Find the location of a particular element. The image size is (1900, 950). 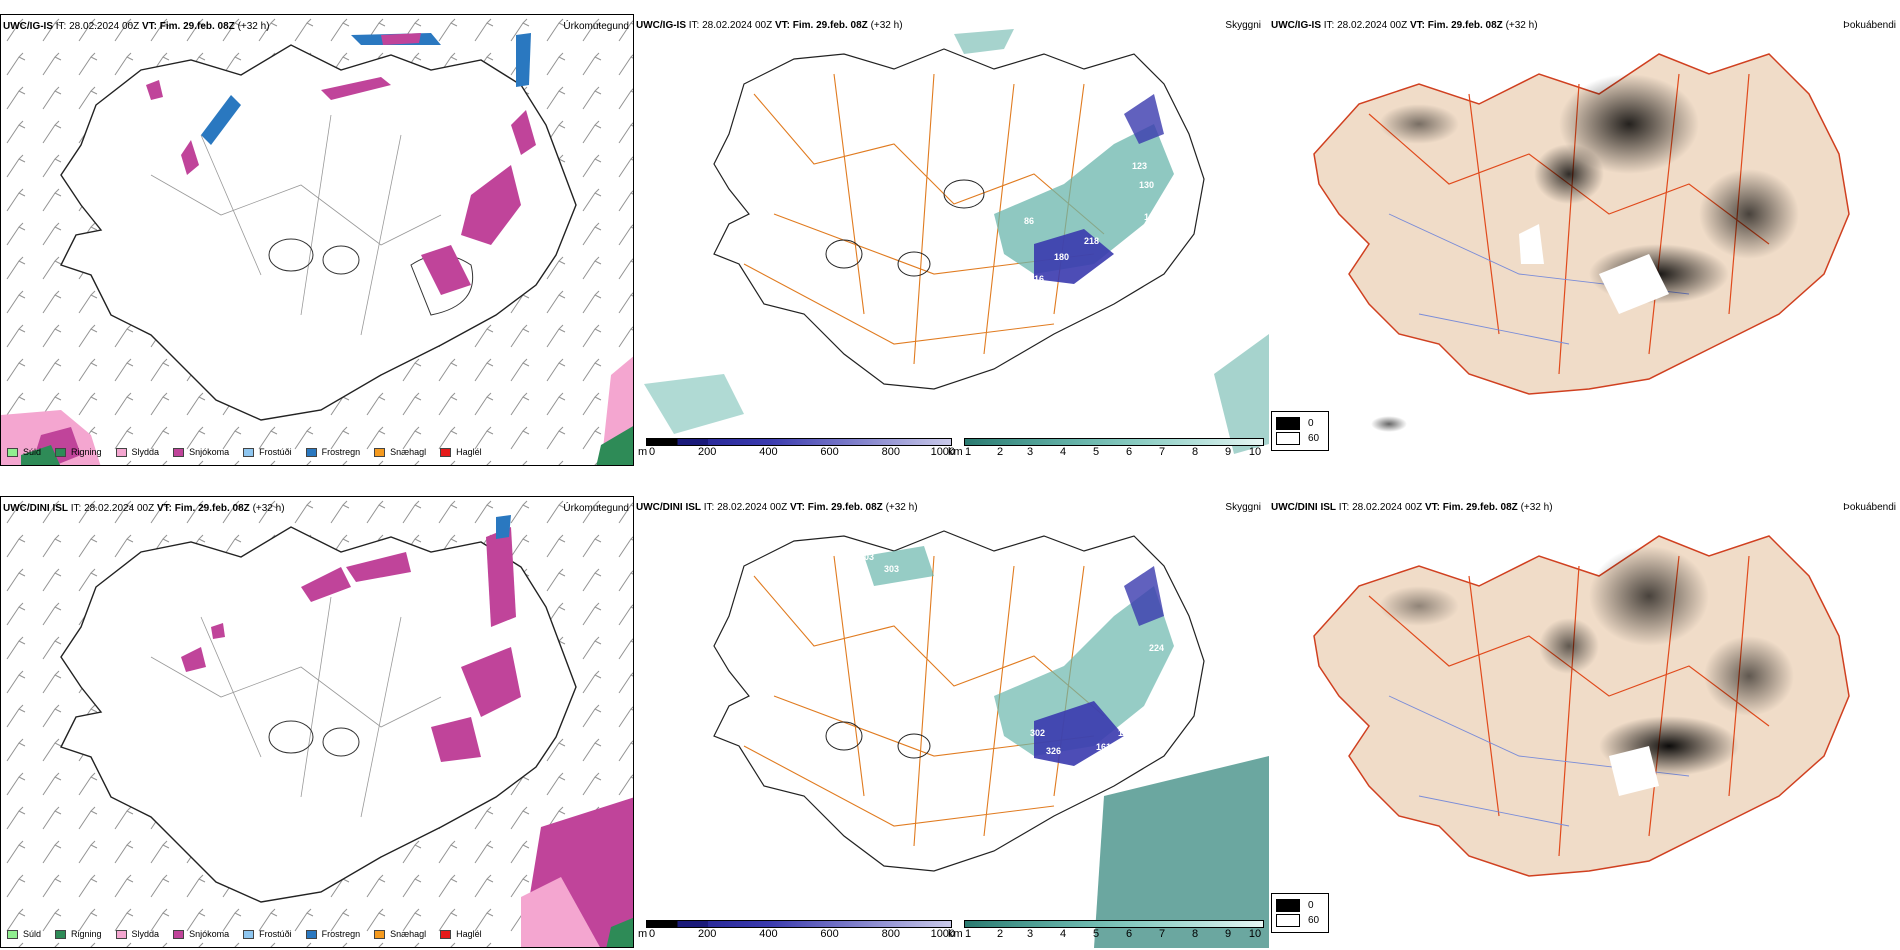

cloud-label: 218 is located at coordinates (1091, 241).